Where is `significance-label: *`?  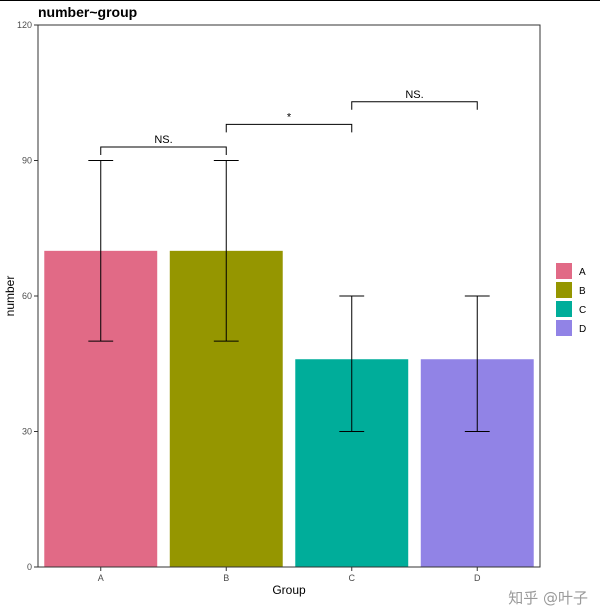 significance-label: * is located at coordinates (289, 117).